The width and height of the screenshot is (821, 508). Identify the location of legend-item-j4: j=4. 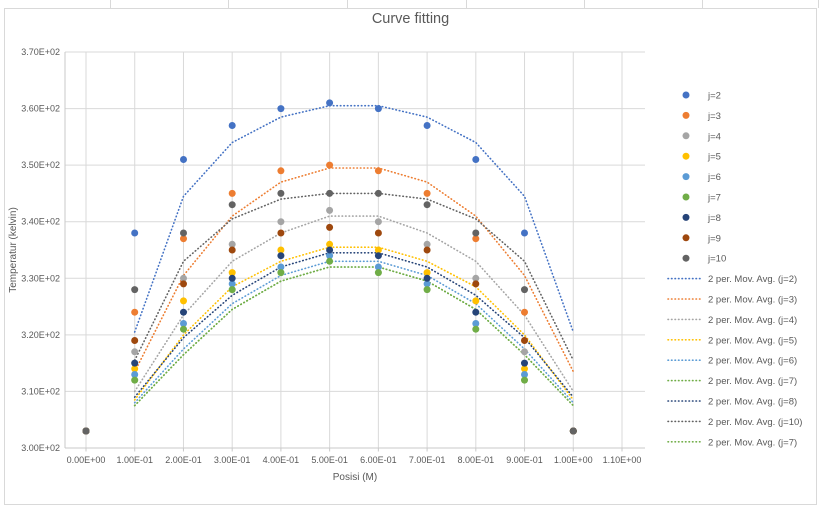
(701, 136).